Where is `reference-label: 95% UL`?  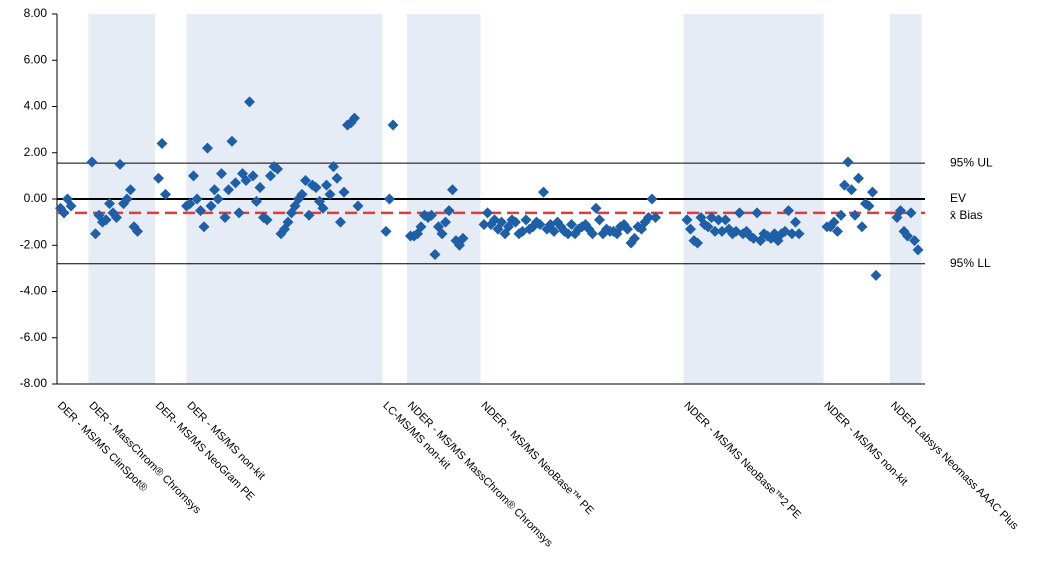 reference-label: 95% UL is located at coordinates (971, 162).